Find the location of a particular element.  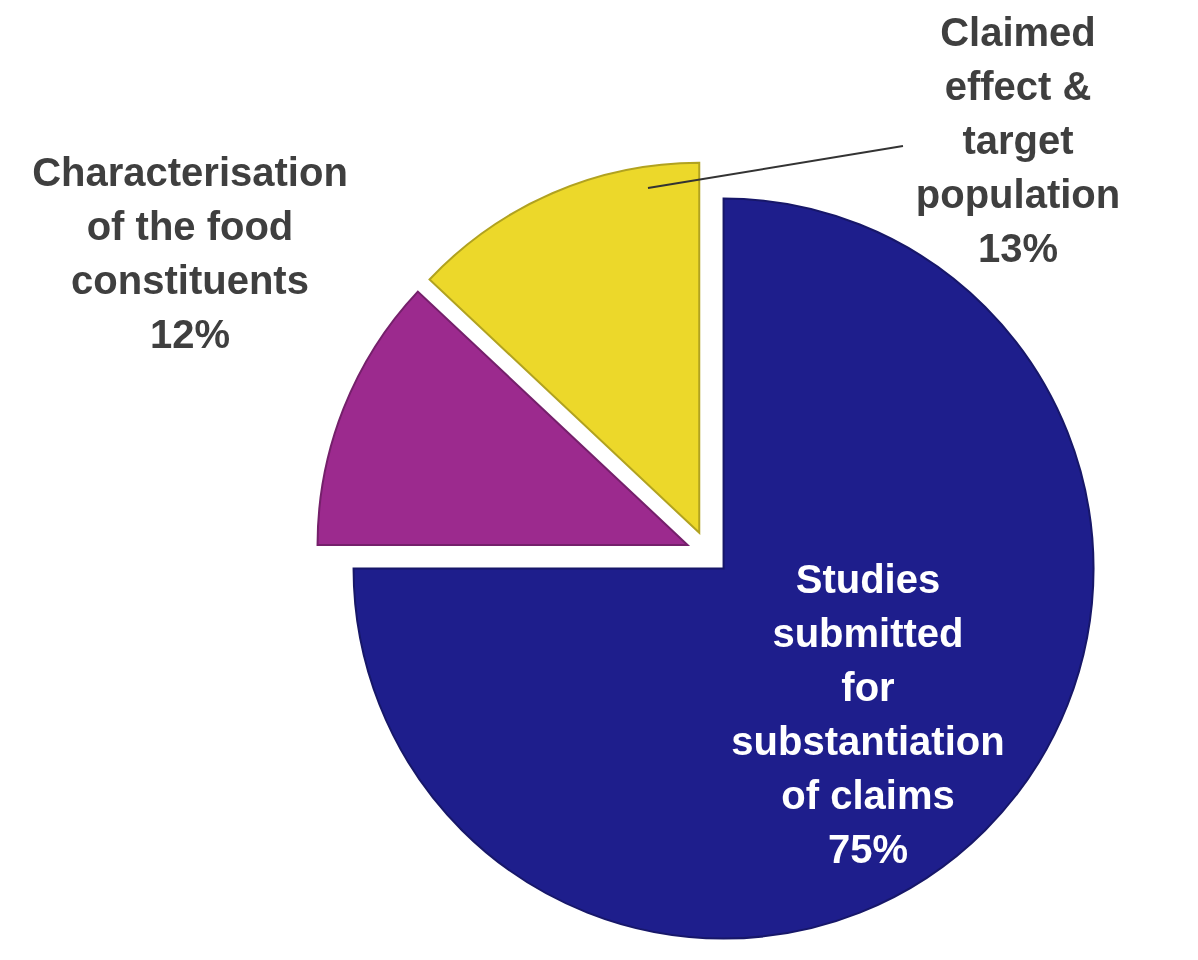

slice-label: Characterisation of the food constituents is located at coordinates (190, 226).